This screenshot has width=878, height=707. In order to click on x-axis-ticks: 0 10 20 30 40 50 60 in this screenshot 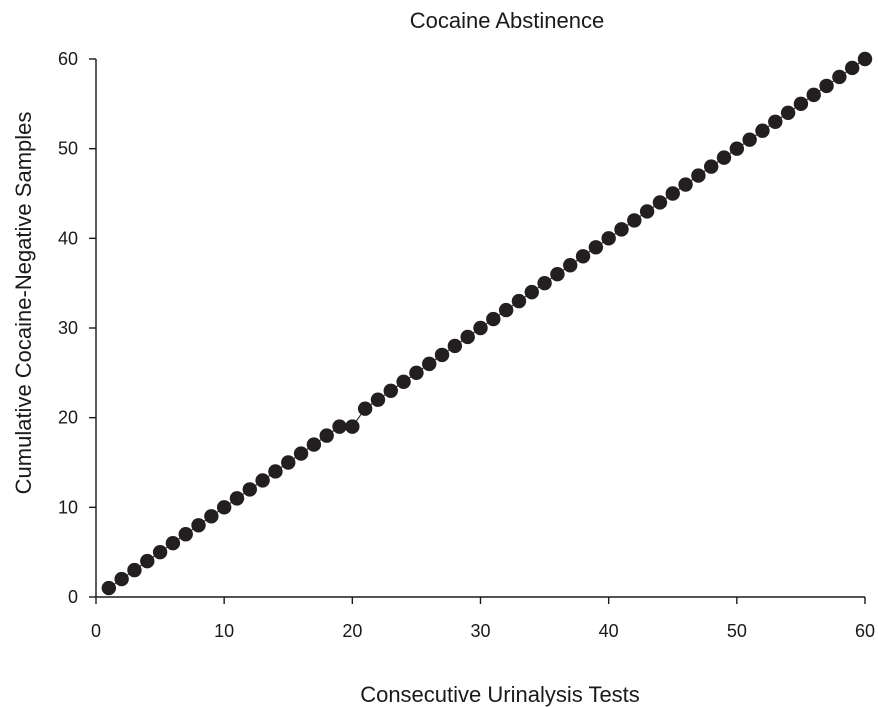, I will do `click(483, 619)`.